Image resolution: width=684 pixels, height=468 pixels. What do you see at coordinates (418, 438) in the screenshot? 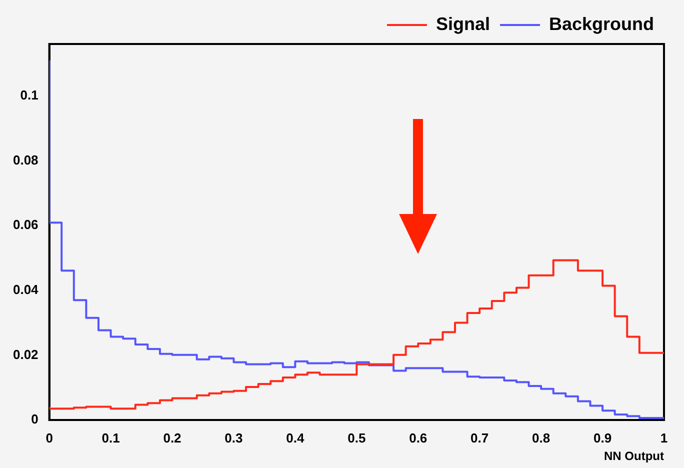
I see `x-tick-label: 0.6` at bounding box center [418, 438].